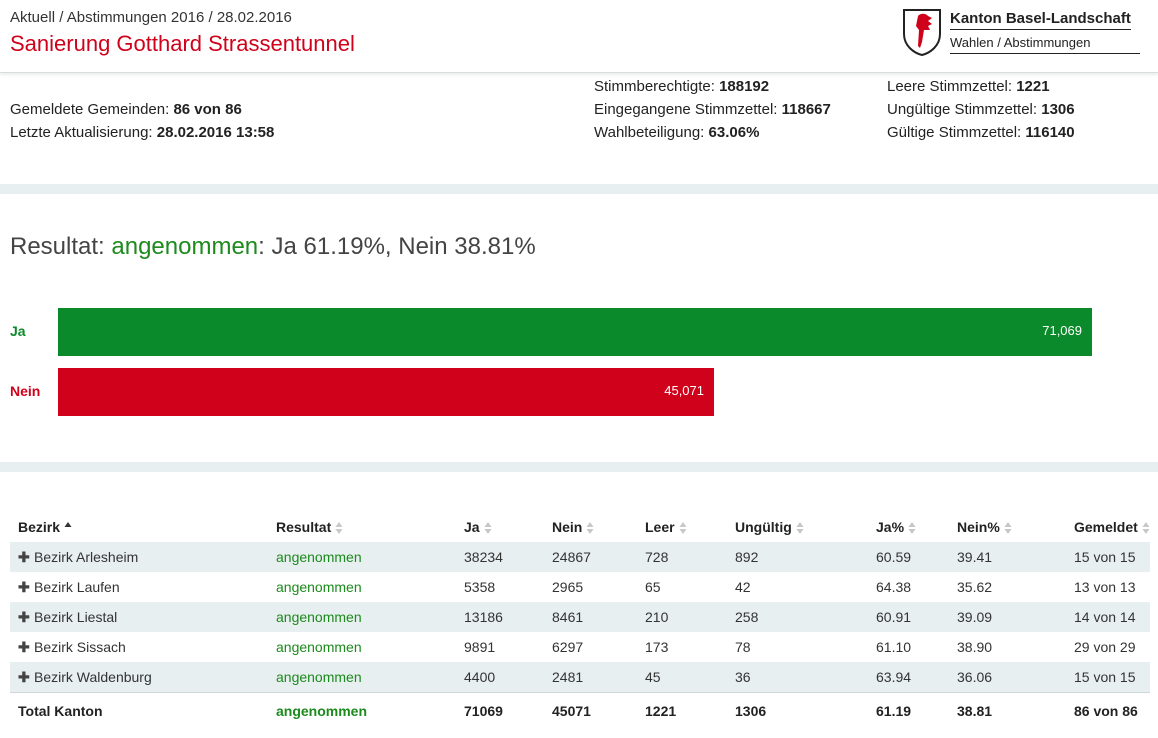 The height and width of the screenshot is (738, 1158). I want to click on table-cell: 29 von 29, so click(1108, 647).